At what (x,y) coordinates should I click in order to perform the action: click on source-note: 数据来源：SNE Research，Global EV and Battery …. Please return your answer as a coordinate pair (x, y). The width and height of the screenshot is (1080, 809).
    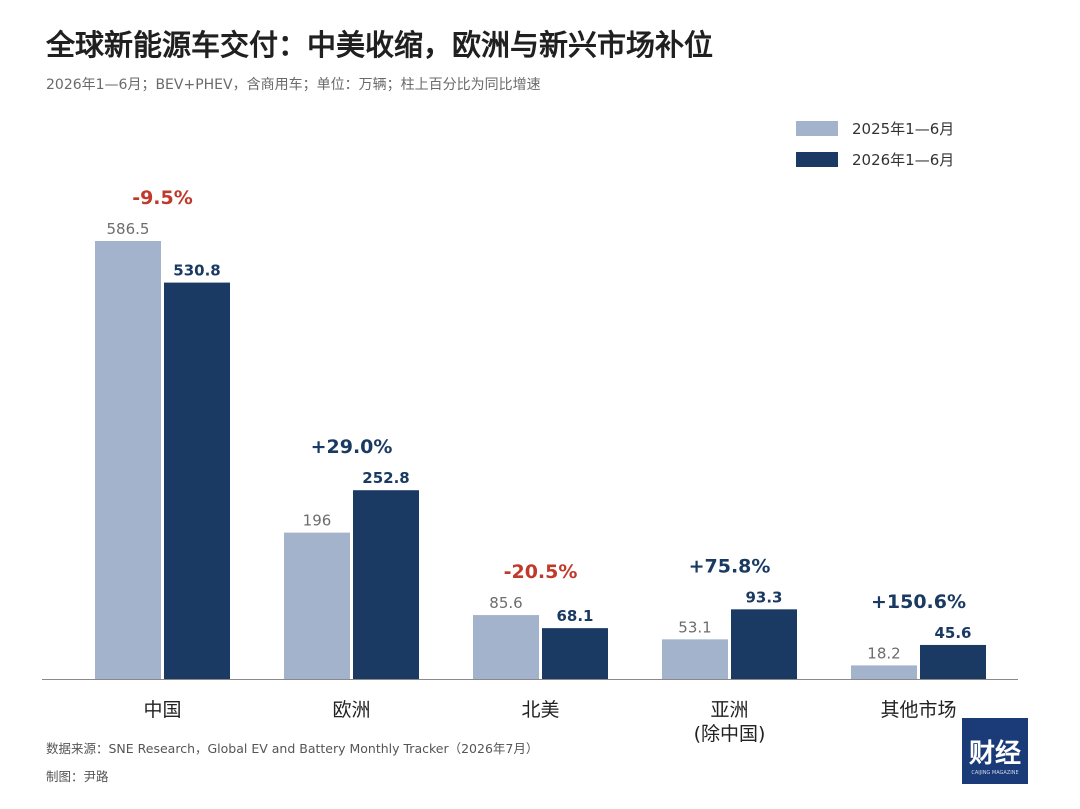
    Looking at the image, I should click on (292, 748).